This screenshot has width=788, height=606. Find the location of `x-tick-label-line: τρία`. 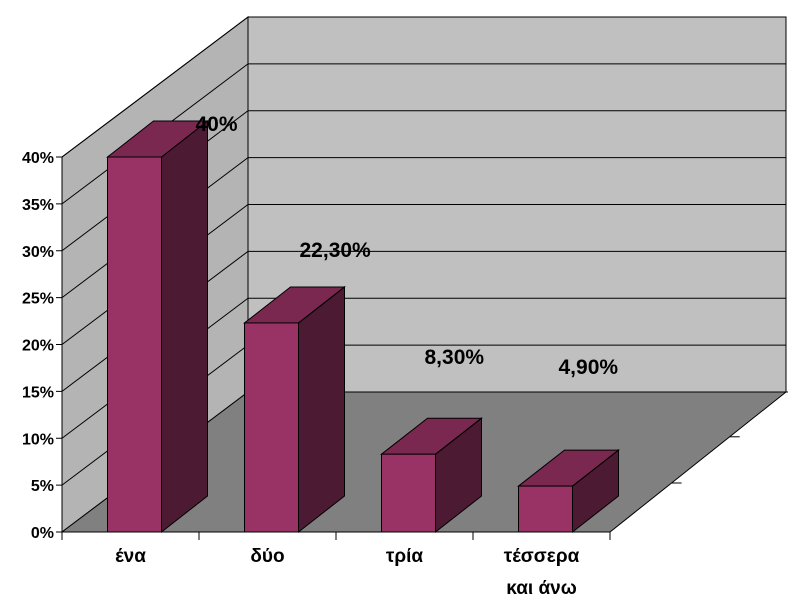

x-tick-label-line: τρία is located at coordinates (405, 556).